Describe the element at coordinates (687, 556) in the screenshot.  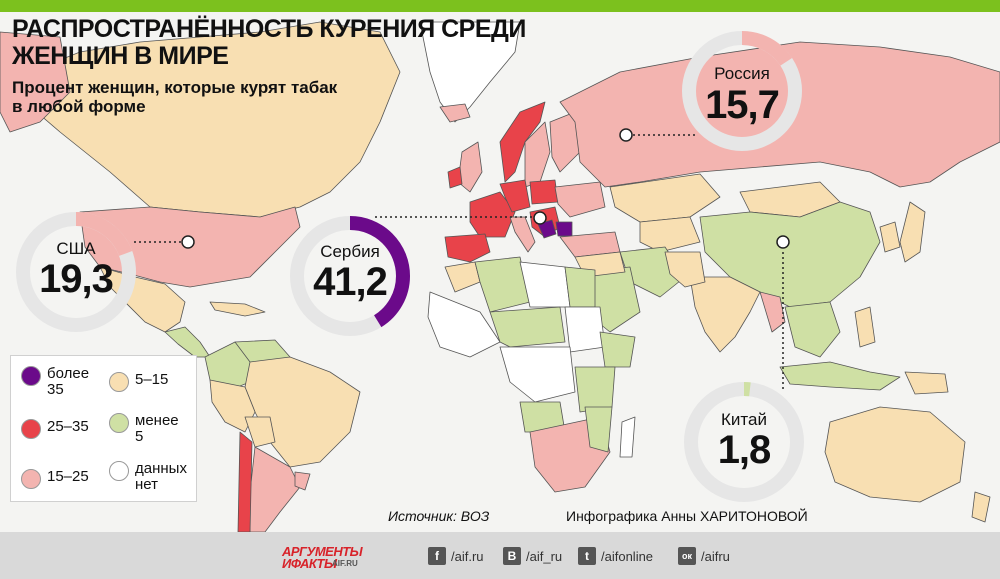
I see `odnoklassniki-icon: ок` at that location.